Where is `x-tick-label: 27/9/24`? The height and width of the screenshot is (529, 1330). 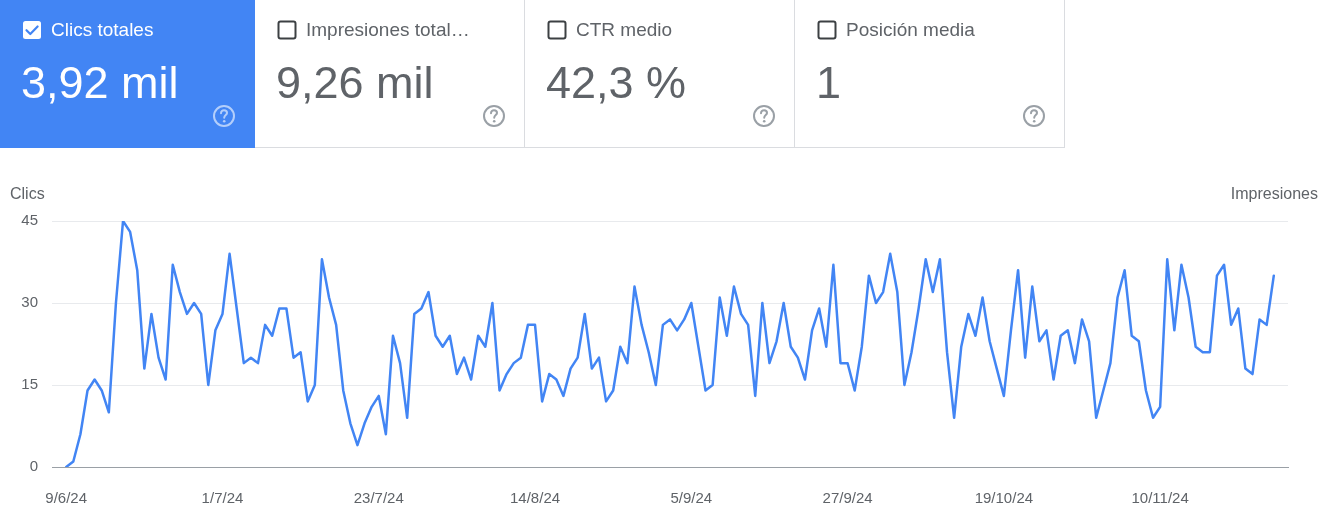
x-tick-label: 27/9/24 is located at coordinates (847, 498).